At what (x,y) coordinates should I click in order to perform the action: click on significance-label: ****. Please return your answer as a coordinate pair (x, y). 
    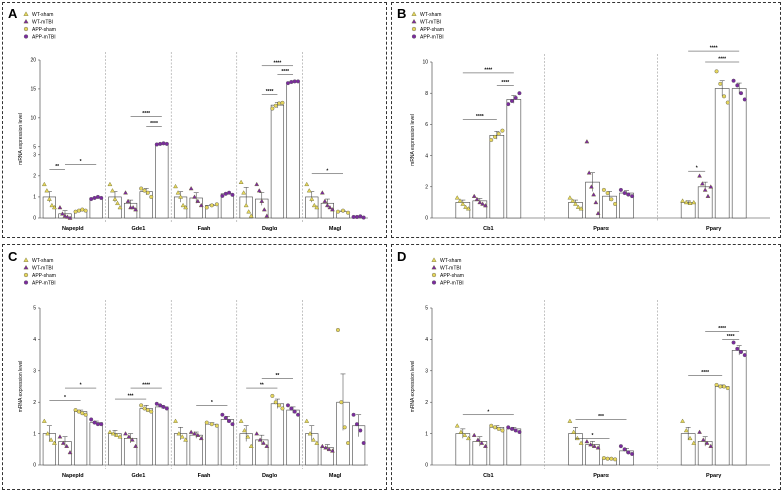
    Looking at the image, I should click on (146, 386).